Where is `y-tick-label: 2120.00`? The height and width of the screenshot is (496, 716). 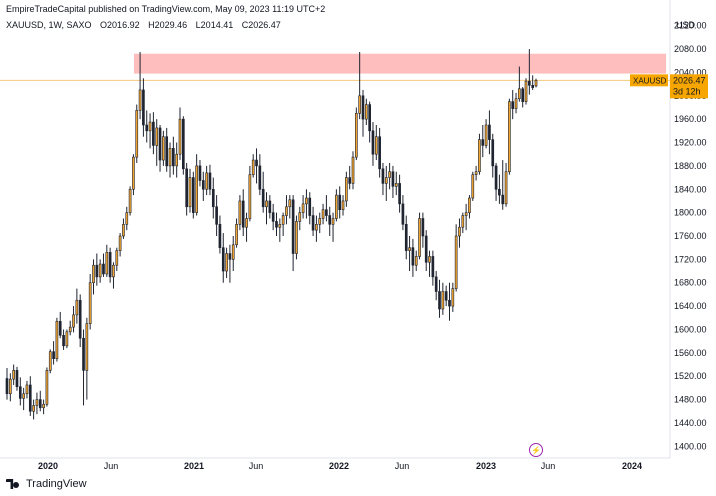
y-tick-label: 2120.00 is located at coordinates (690, 26).